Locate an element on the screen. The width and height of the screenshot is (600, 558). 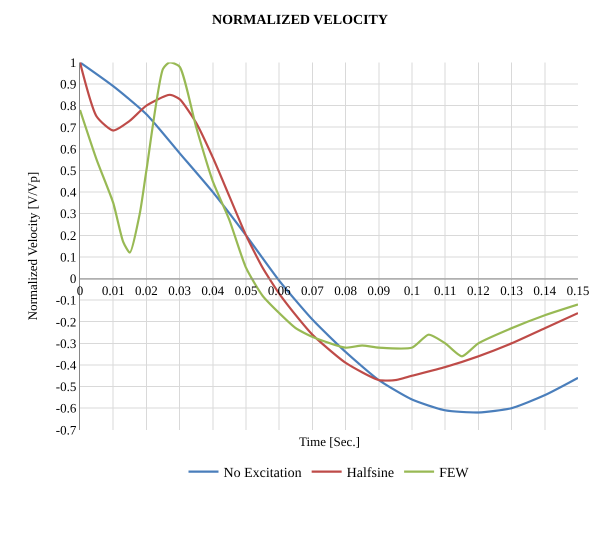
y-tick-label: -0.7 is located at coordinates (66, 430).